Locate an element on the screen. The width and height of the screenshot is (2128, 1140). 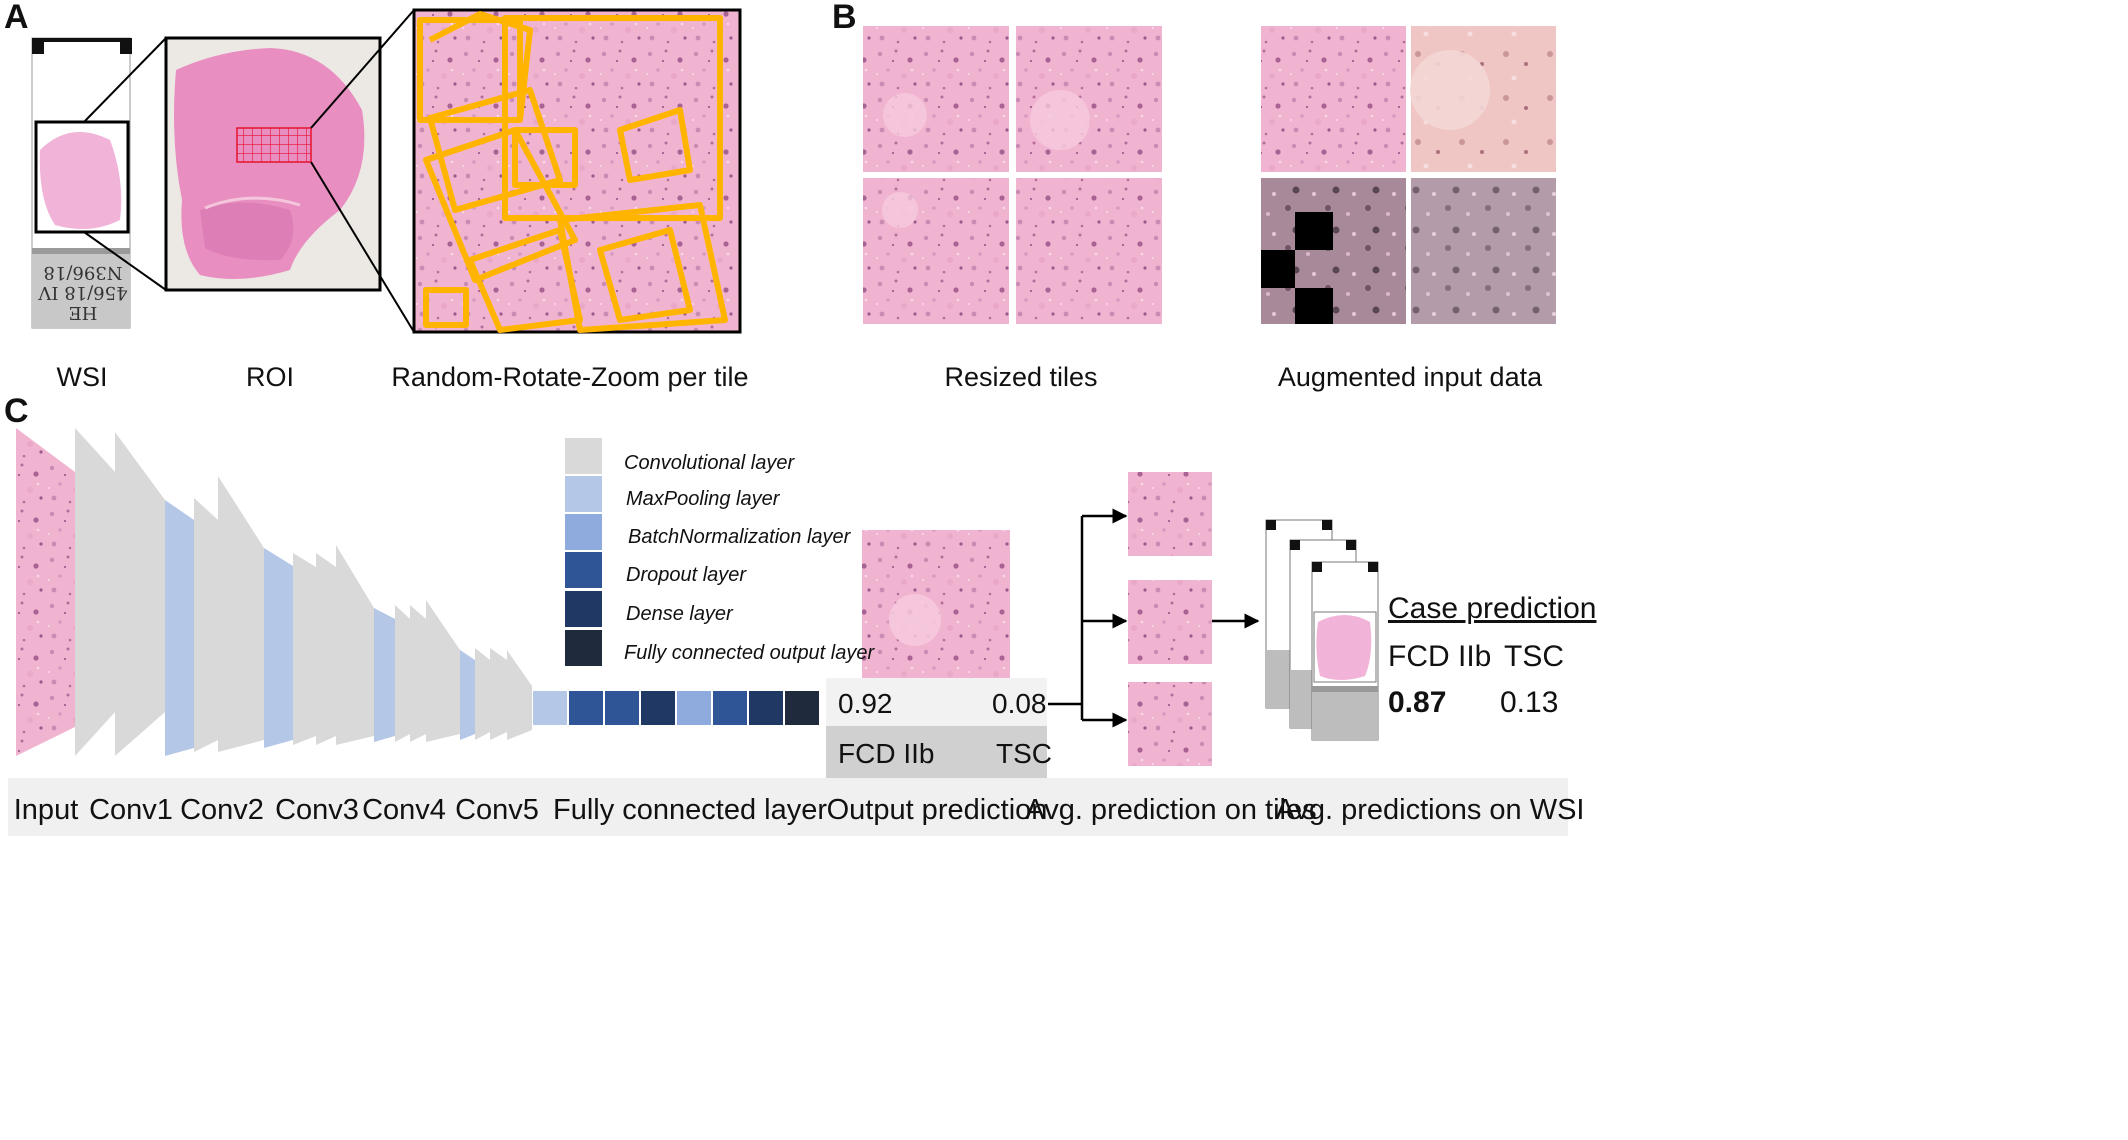
legend-swatch-fc-output is located at coordinates (583, 648).